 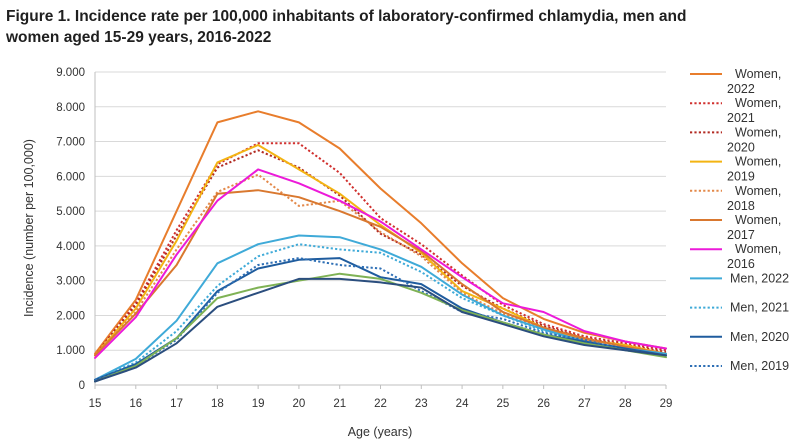 I want to click on legend-label: Women, 2017, so click(x=754, y=227).